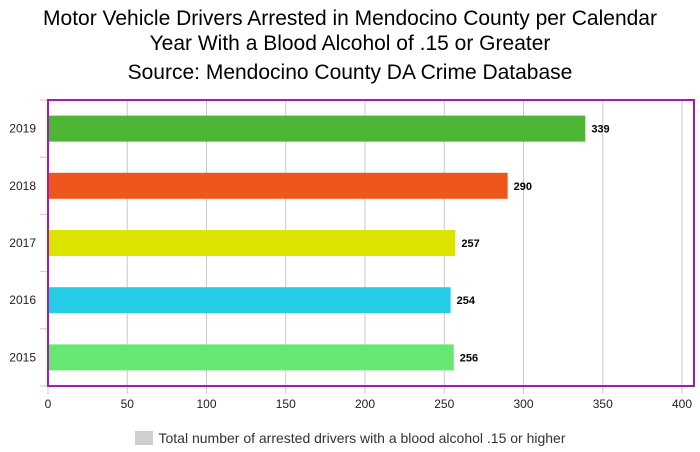  I want to click on y-axis-ticks: 2019 2018 2017 2016 2015, so click(28, 243).